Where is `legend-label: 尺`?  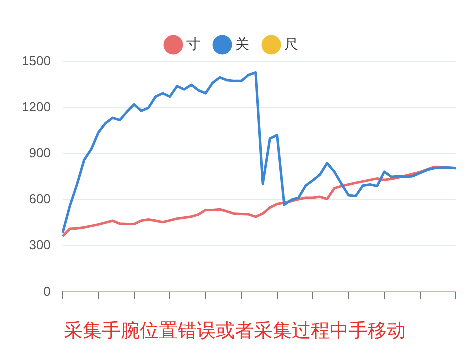 legend-label: 尺 is located at coordinates (291, 44).